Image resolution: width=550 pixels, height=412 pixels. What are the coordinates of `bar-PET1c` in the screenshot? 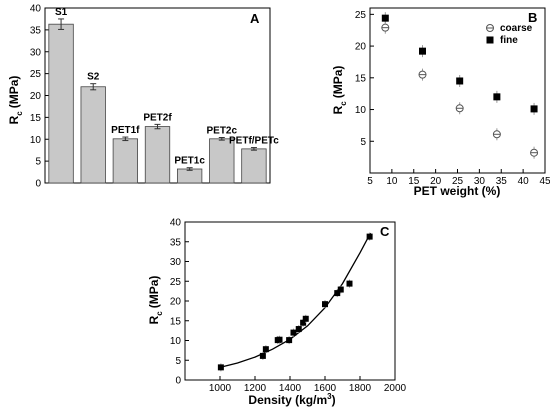 It's located at (189, 176).